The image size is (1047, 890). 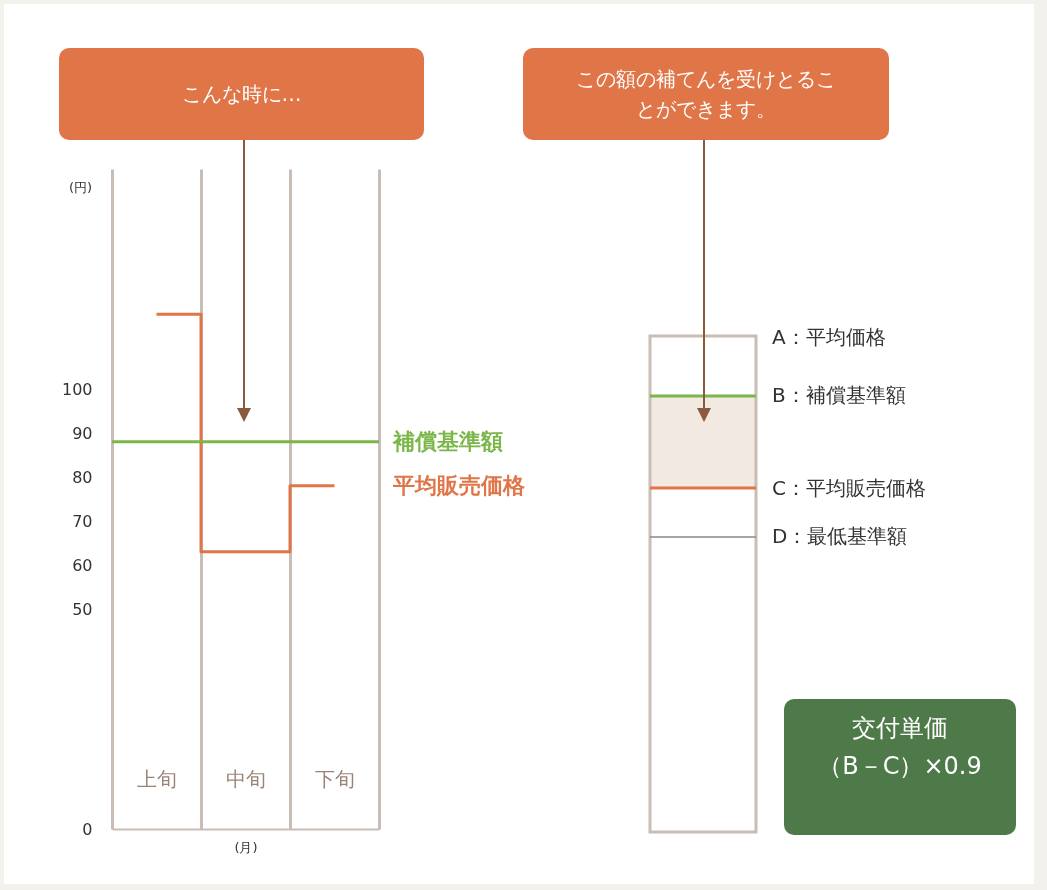 What do you see at coordinates (849, 488) in the screenshot?
I see `text: C：平均販売価格` at bounding box center [849, 488].